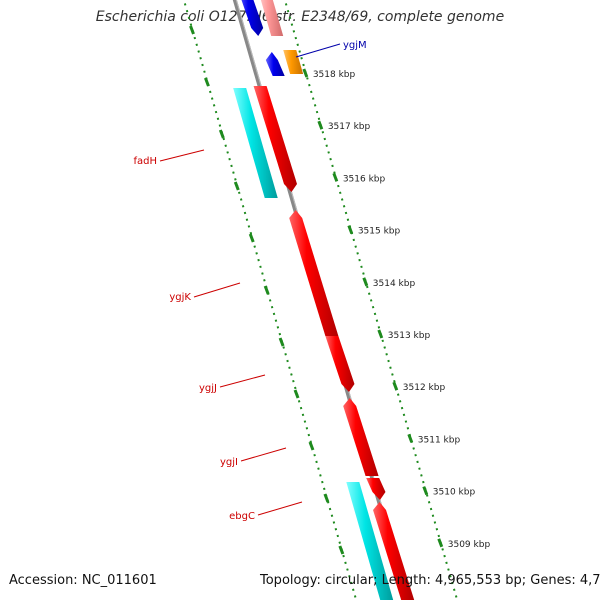 The height and width of the screenshot is (600, 600). Describe the element at coordinates (293, 62) in the screenshot. I see `gene-arrow-orange` at that location.